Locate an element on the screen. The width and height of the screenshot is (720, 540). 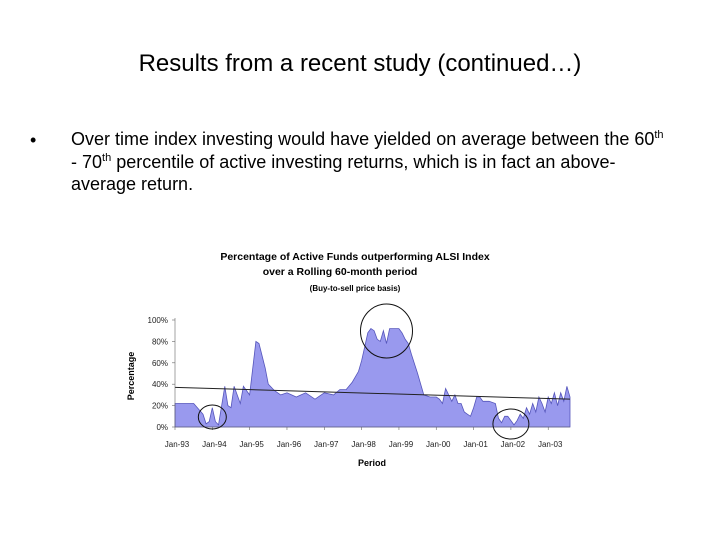
x-tick-label: Jan-00 is located at coordinates (438, 444).